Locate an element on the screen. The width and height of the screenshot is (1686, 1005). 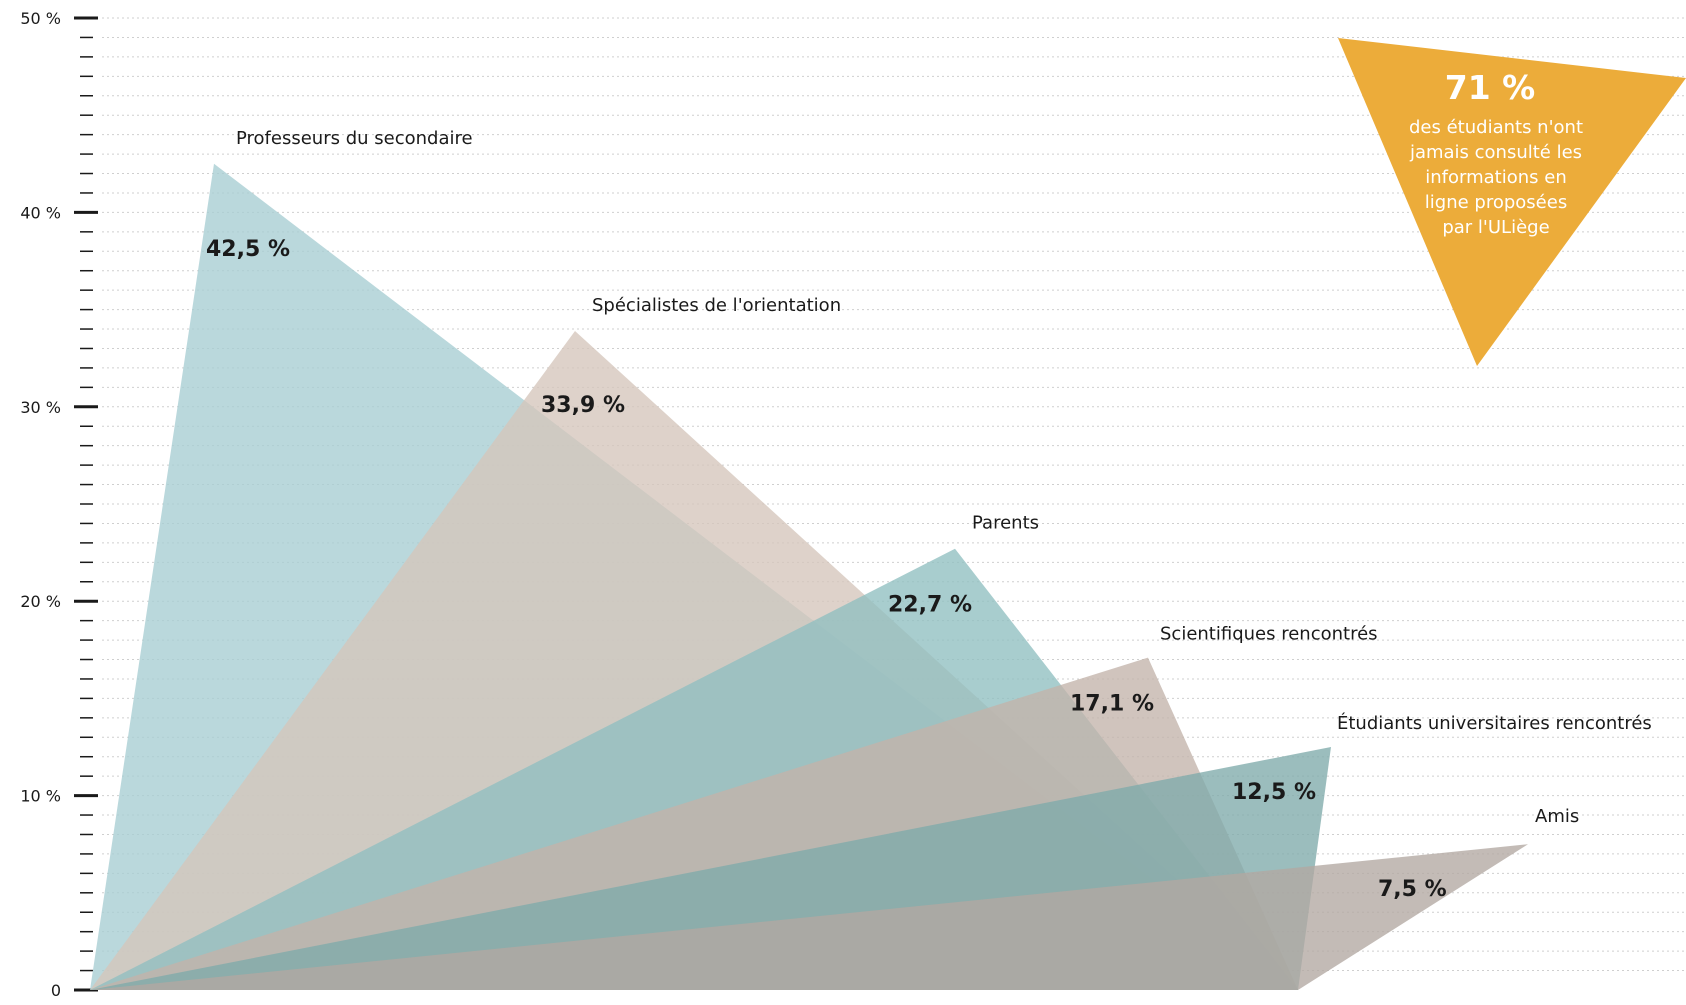
y-tick-label: 10 % is located at coordinates (40, 796).